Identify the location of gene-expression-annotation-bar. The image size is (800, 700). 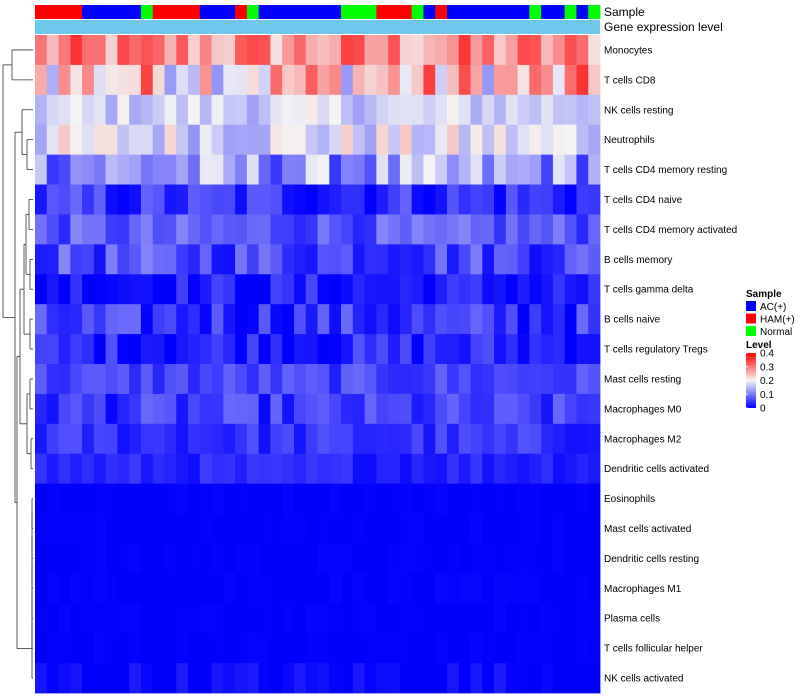
(317, 27).